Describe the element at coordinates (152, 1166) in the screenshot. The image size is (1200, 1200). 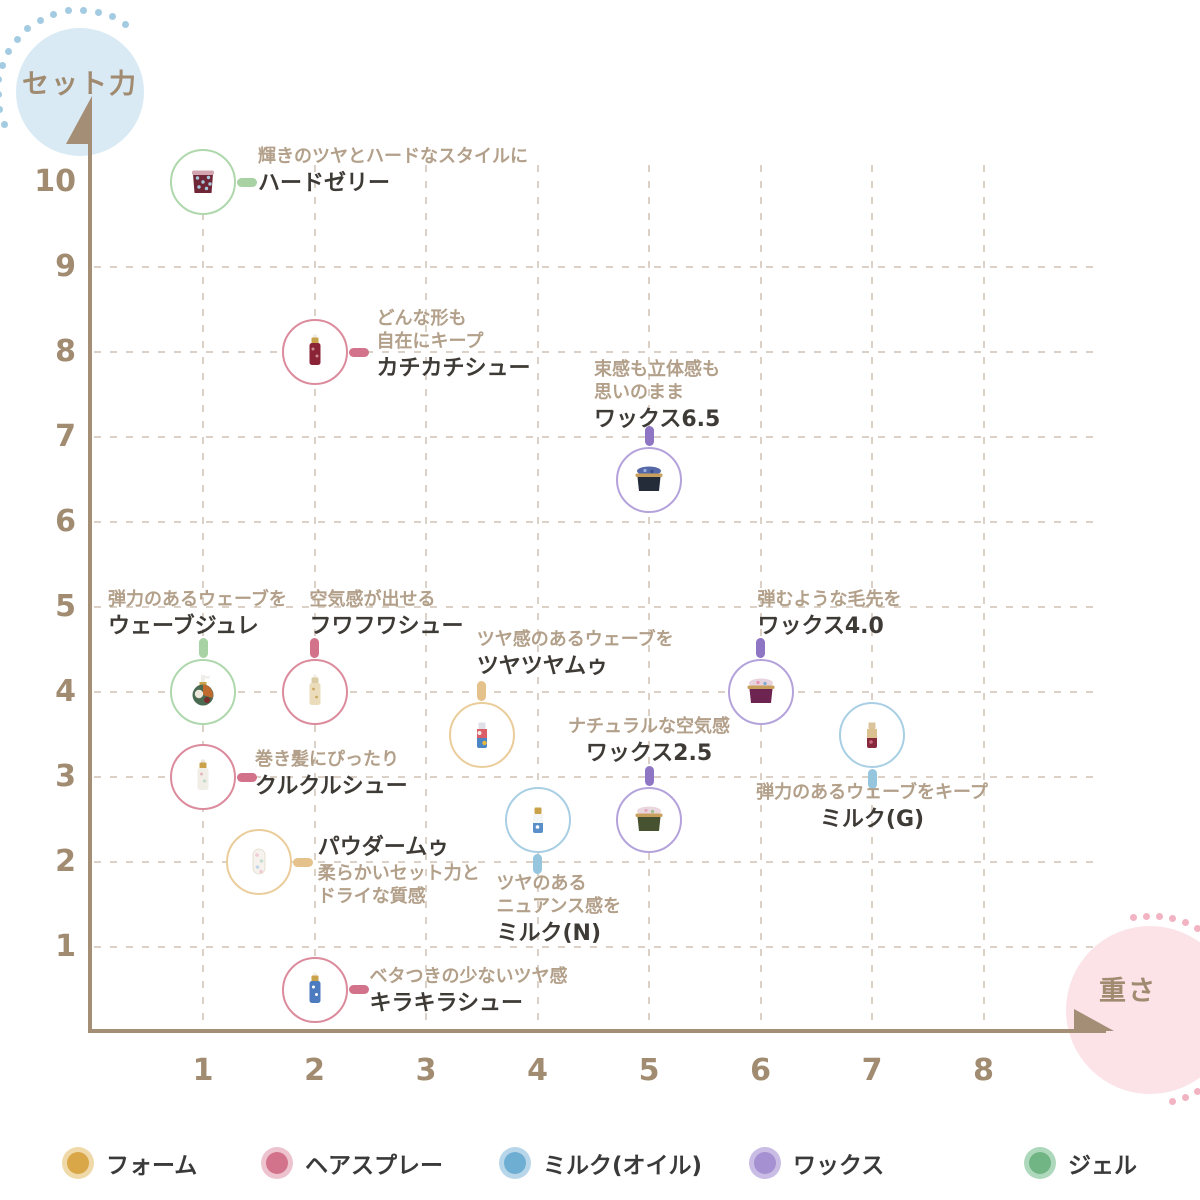
I see `legend-item-label: フォーム` at that location.